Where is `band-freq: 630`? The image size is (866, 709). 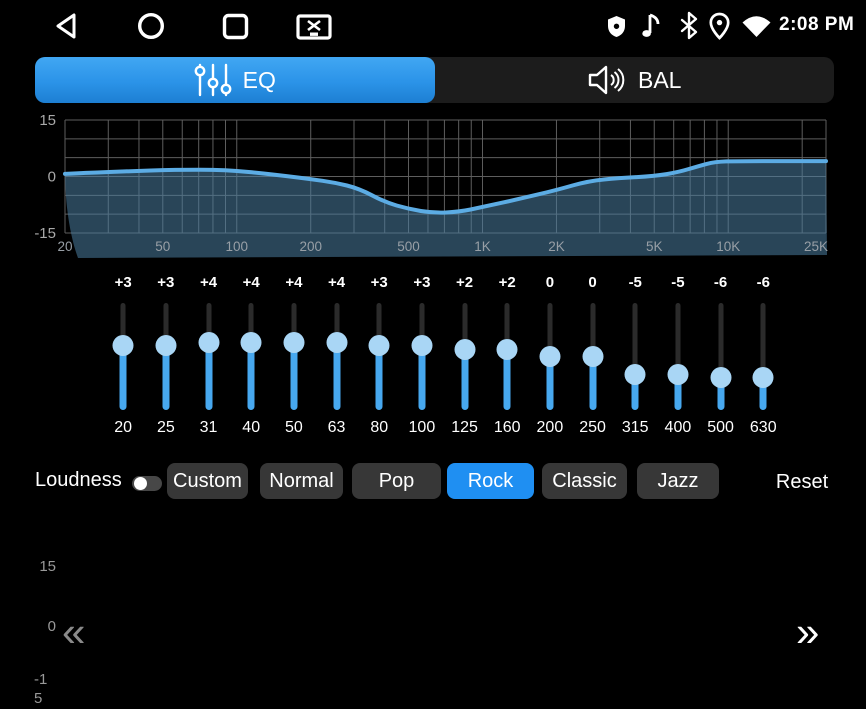
band-freq: 630 is located at coordinates (763, 427).